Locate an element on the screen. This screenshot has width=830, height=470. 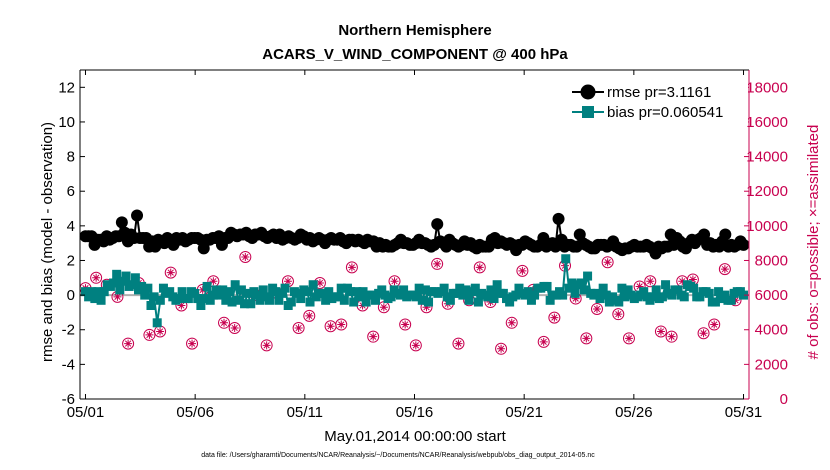
x-tick-label: 05/26 is located at coordinates (634, 412).